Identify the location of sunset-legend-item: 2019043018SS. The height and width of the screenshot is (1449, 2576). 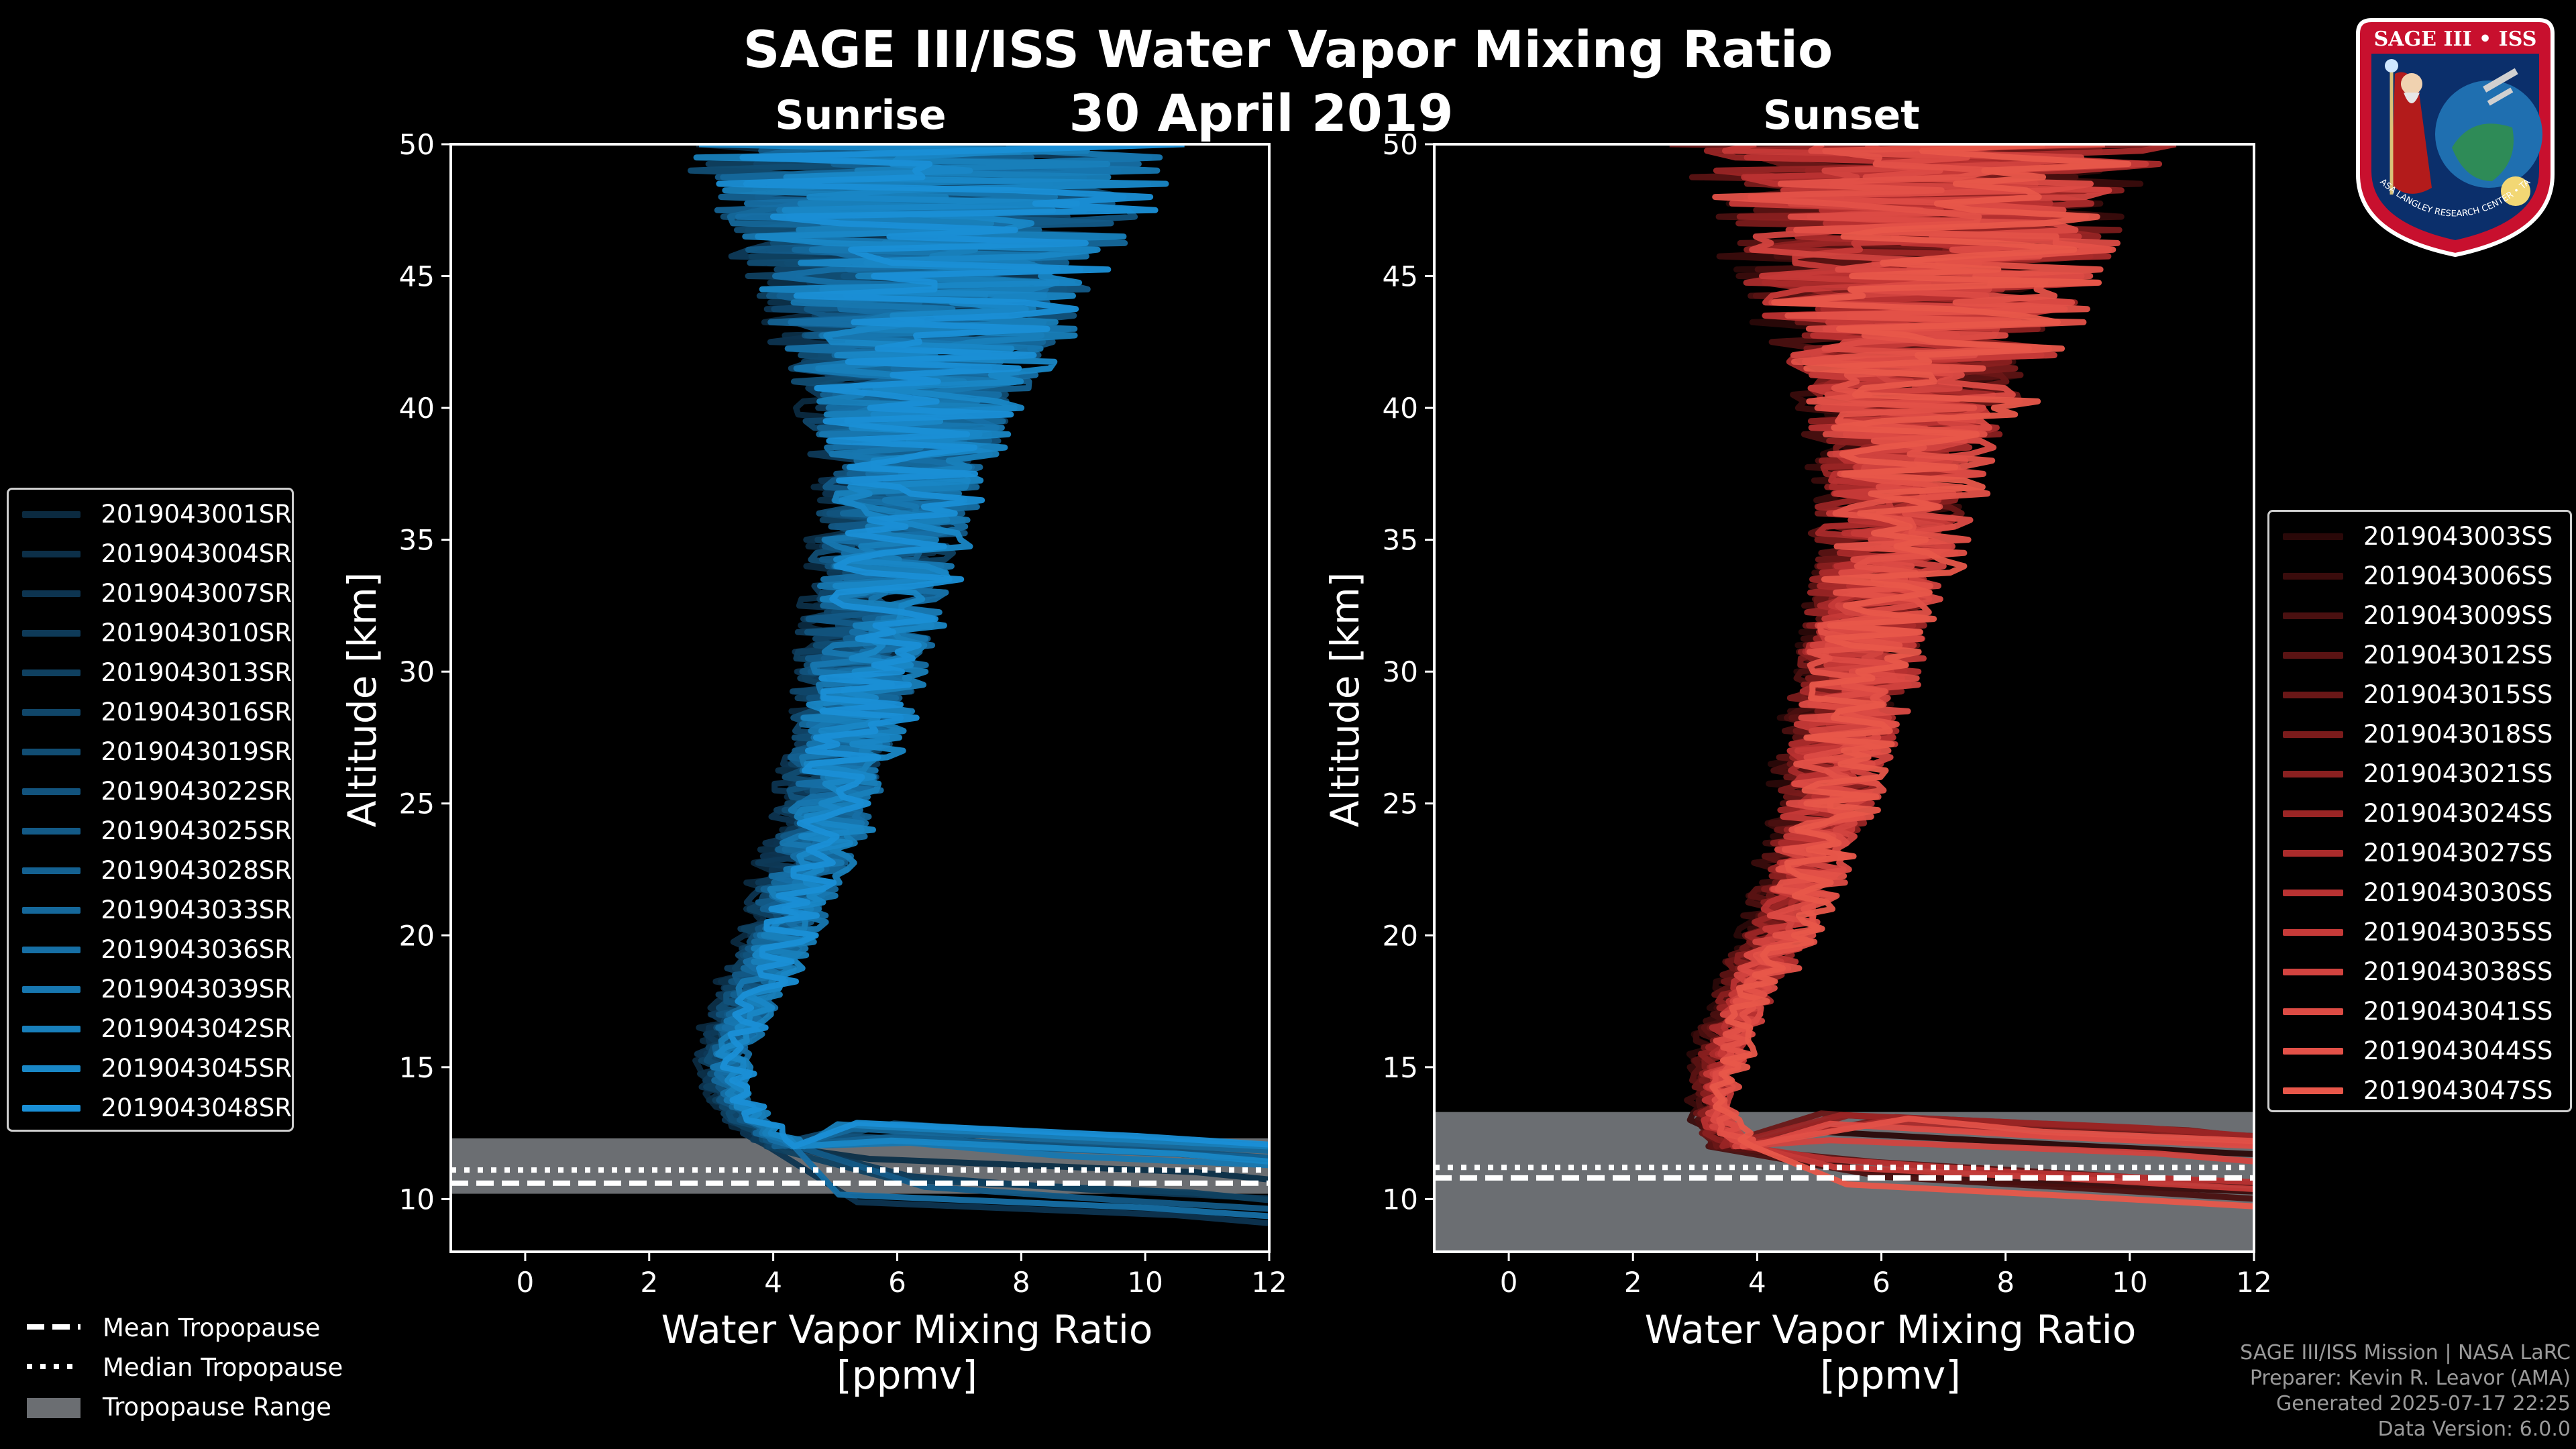
(2419, 734).